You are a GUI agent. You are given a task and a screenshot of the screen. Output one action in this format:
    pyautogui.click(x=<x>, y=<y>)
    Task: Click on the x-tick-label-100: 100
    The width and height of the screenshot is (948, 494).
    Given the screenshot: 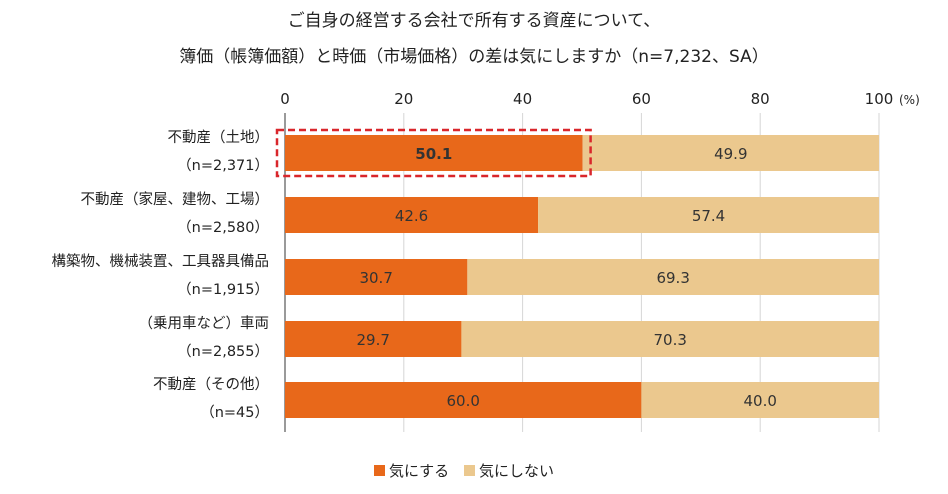 What is the action you would take?
    pyautogui.click(x=879, y=99)
    